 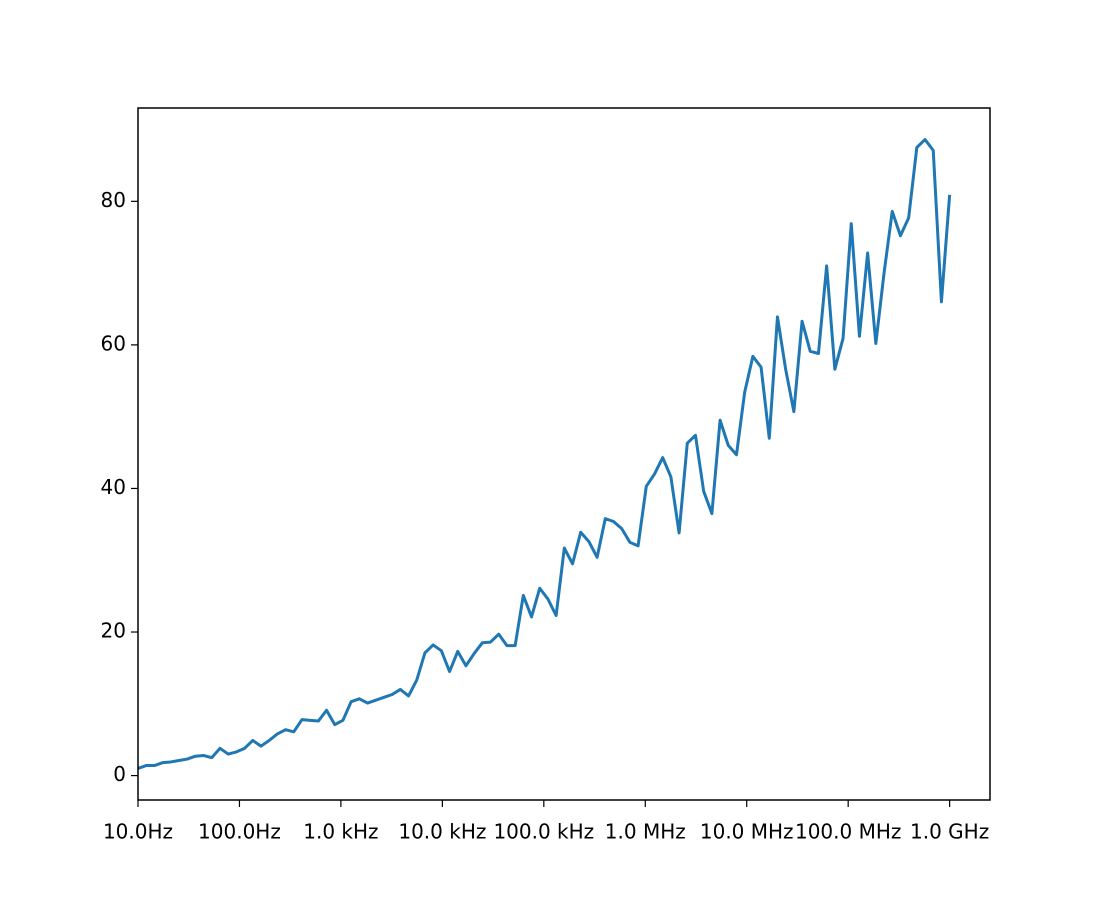 What do you see at coordinates (949, 832) in the screenshot?
I see `x-tick-label: 1.0 GHz` at bounding box center [949, 832].